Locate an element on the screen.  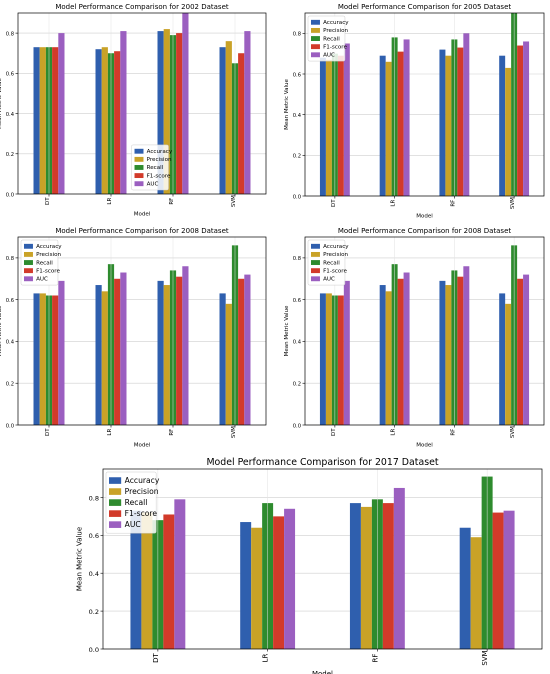
bar-lr-precision is located at coordinates (388, 358).